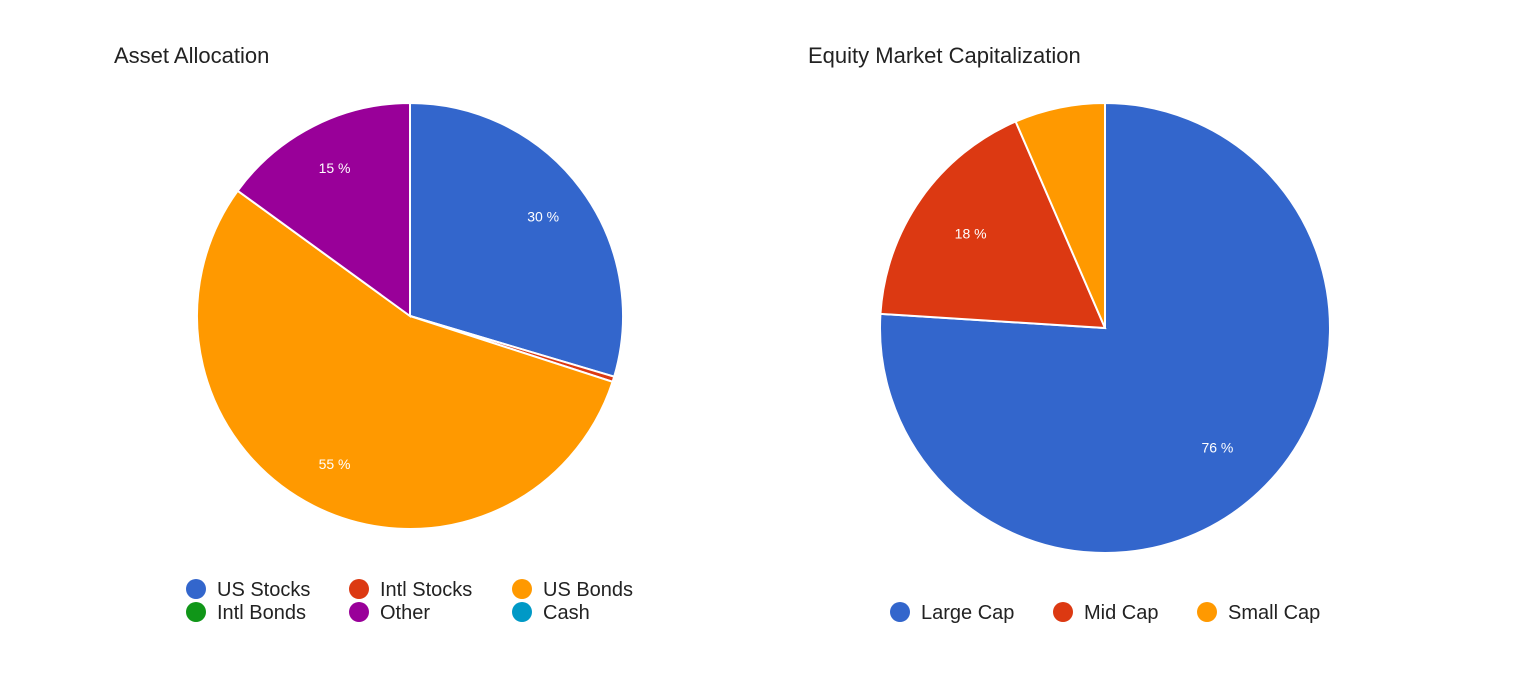 This screenshot has width=1520, height=686. I want to click on chart-title: Equity Market Capitalization, so click(944, 55).